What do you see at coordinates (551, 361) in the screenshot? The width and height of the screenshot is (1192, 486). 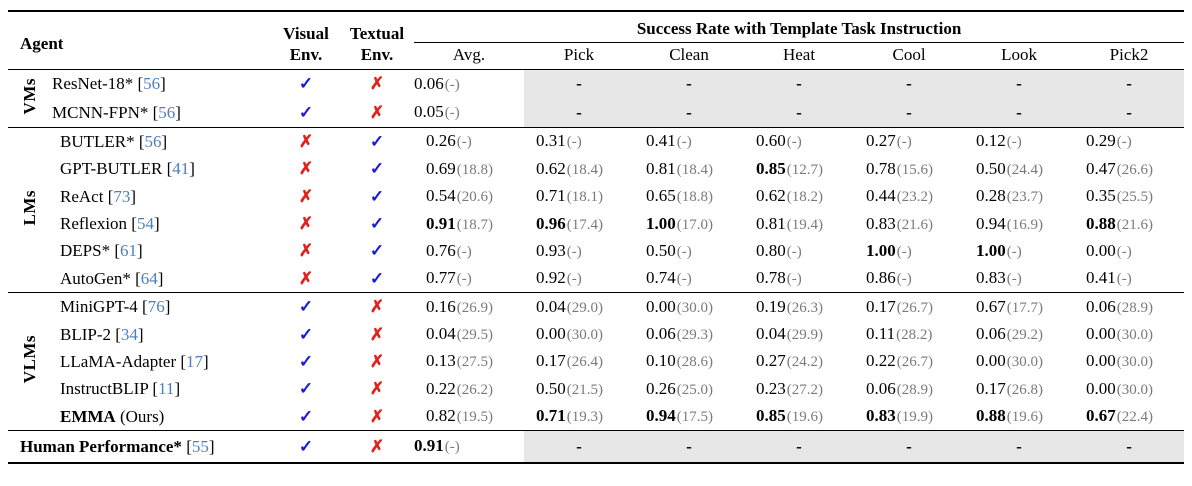 I see `success-rate-value: 0.17` at bounding box center [551, 361].